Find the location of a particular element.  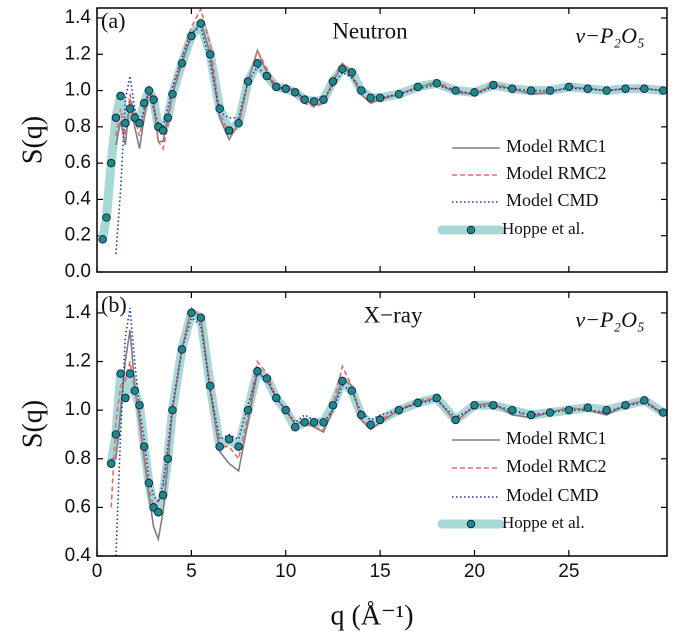

y-tick-label: 0.6 is located at coordinates (78, 162).